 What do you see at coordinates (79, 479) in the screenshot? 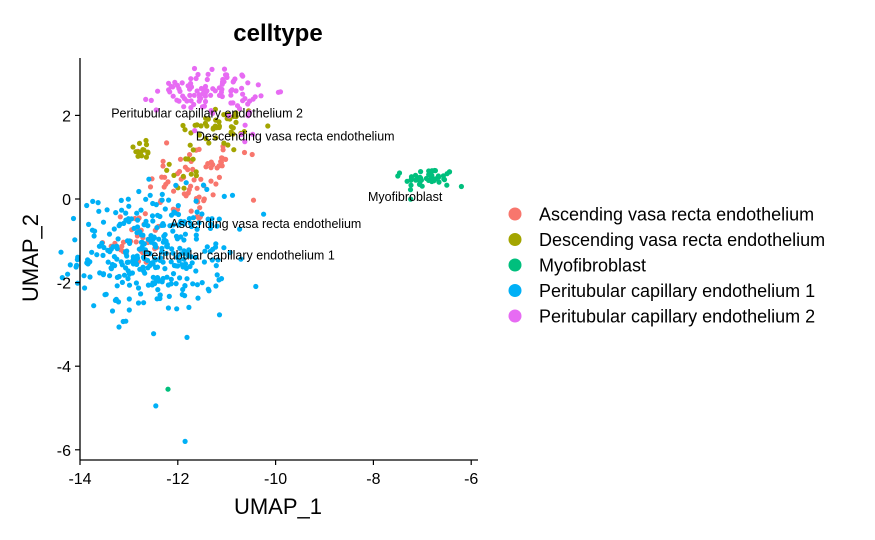
I see `x-tick-label: -14` at bounding box center [79, 479].